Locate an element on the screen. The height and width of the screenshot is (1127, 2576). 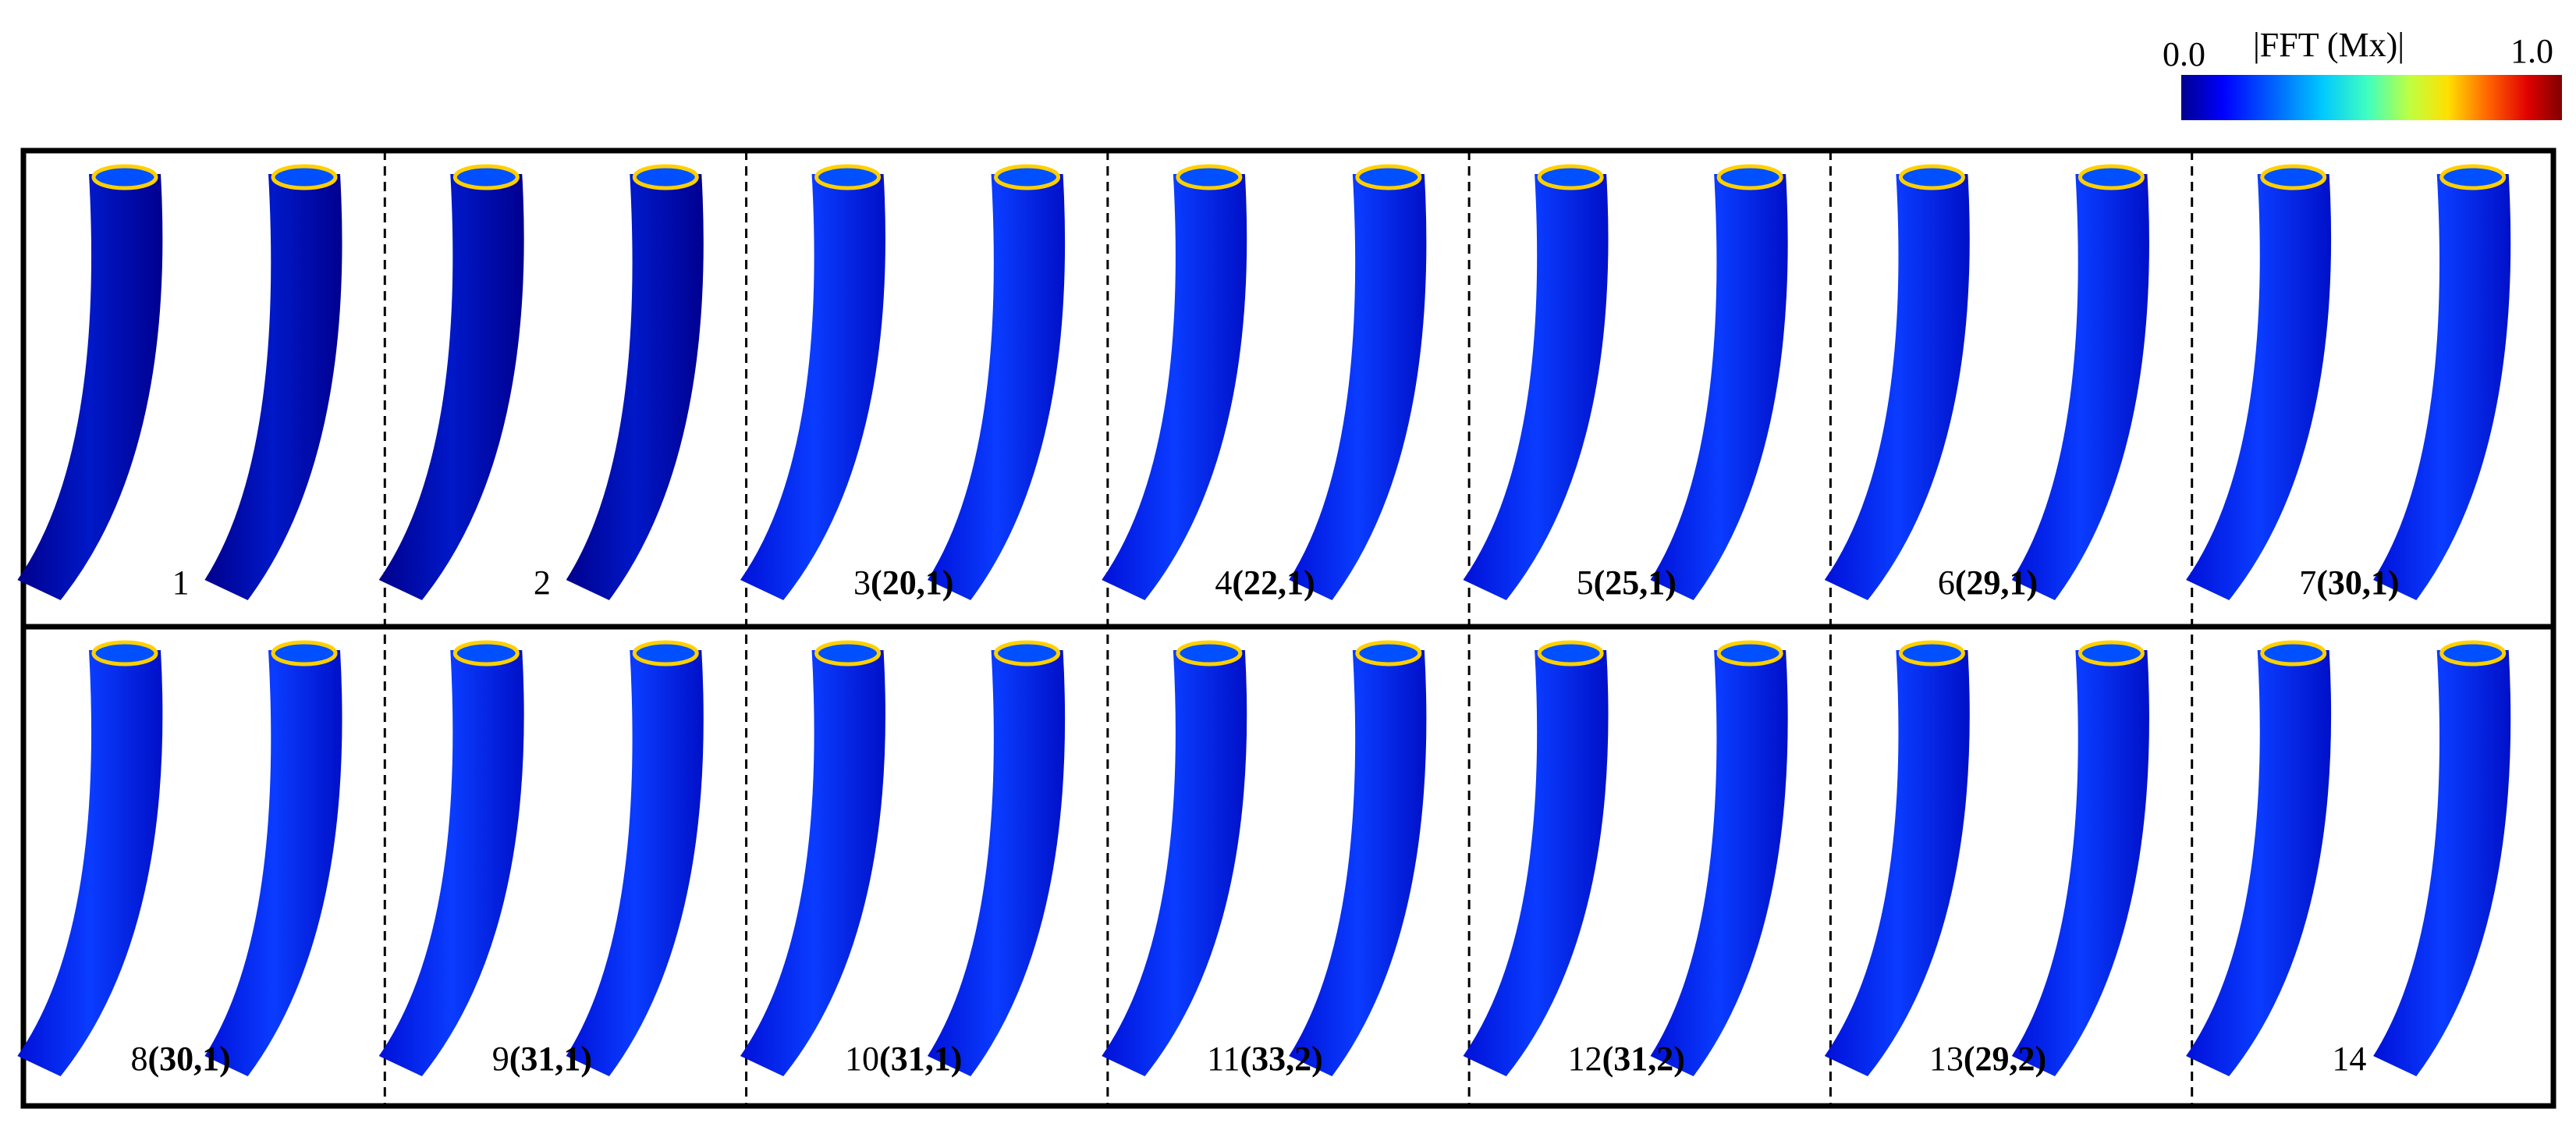
mode-label: 12(31,2) is located at coordinates (1626, 1059).